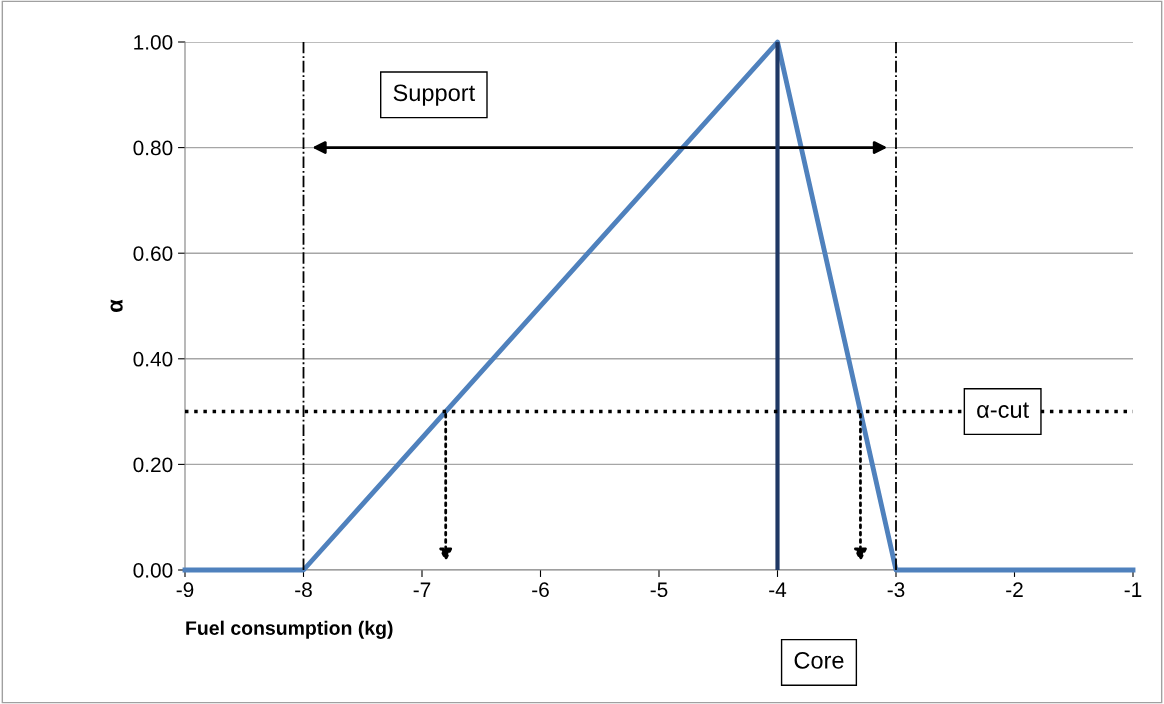 This screenshot has width=1164, height=704. Describe the element at coordinates (185, 590) in the screenshot. I see `x-tick-label: -9` at that location.